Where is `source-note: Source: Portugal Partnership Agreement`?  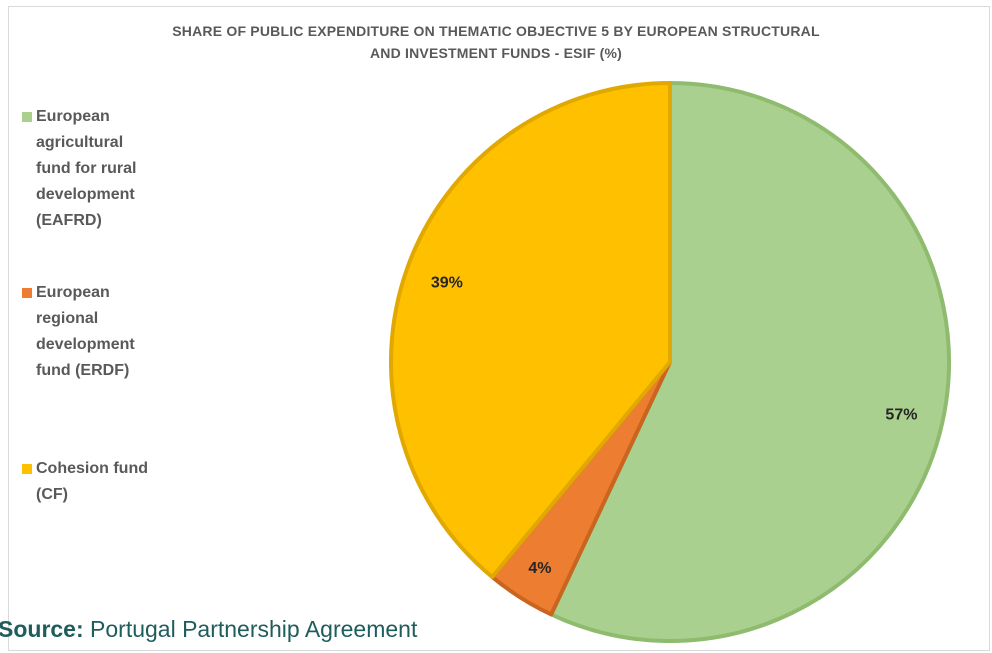
source-note: Source: Portugal Partnership Agreement is located at coordinates (208, 629).